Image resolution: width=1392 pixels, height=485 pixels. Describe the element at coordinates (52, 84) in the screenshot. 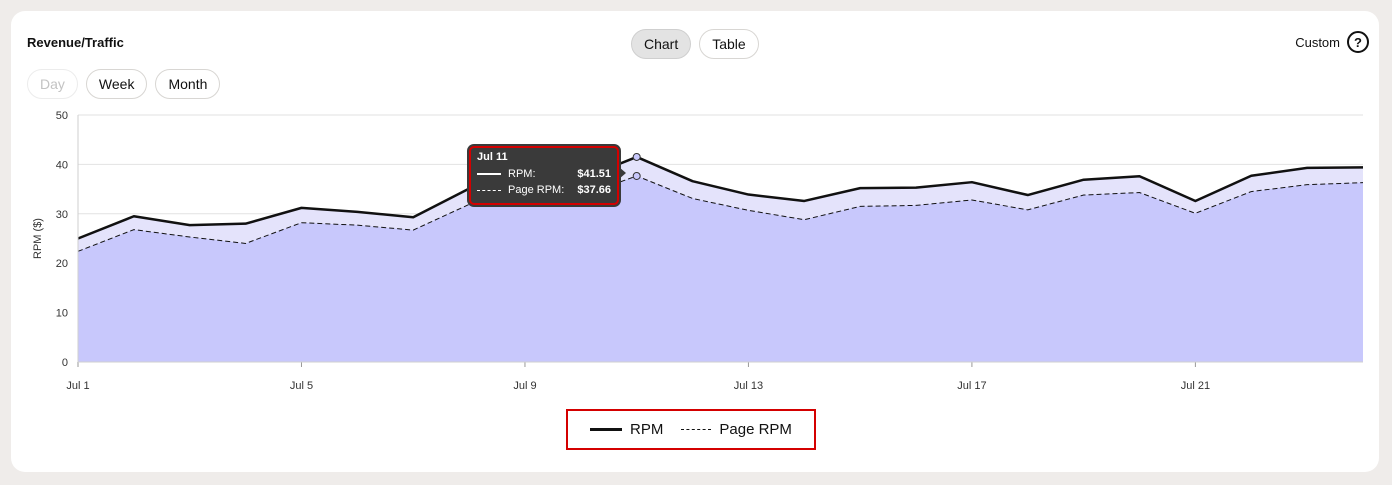

I see `period-day-button: Day` at that location.